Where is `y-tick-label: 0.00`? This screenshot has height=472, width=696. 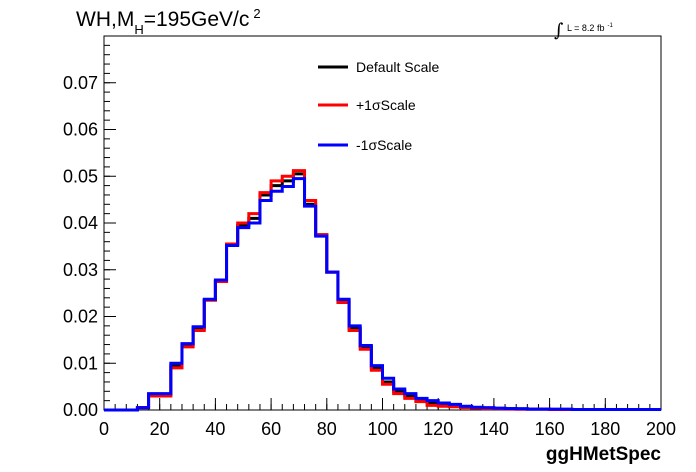
y-tick-label: 0.00 is located at coordinates (80, 410).